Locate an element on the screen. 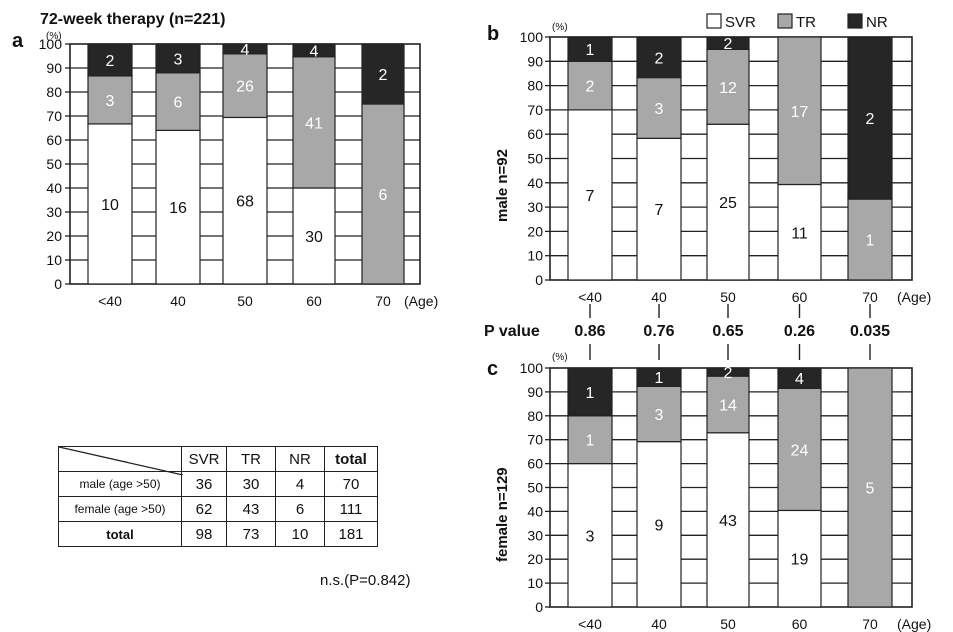  table-cell: 43 is located at coordinates (251, 509).